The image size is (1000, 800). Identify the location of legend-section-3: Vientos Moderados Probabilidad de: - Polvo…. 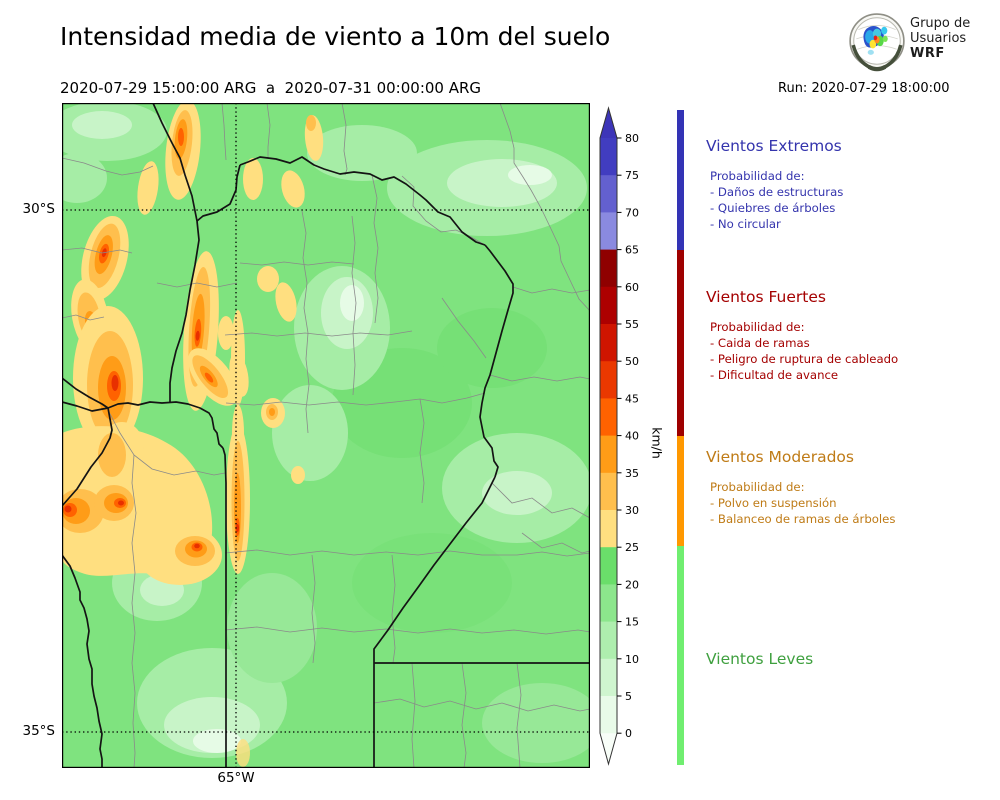
(850, 487).